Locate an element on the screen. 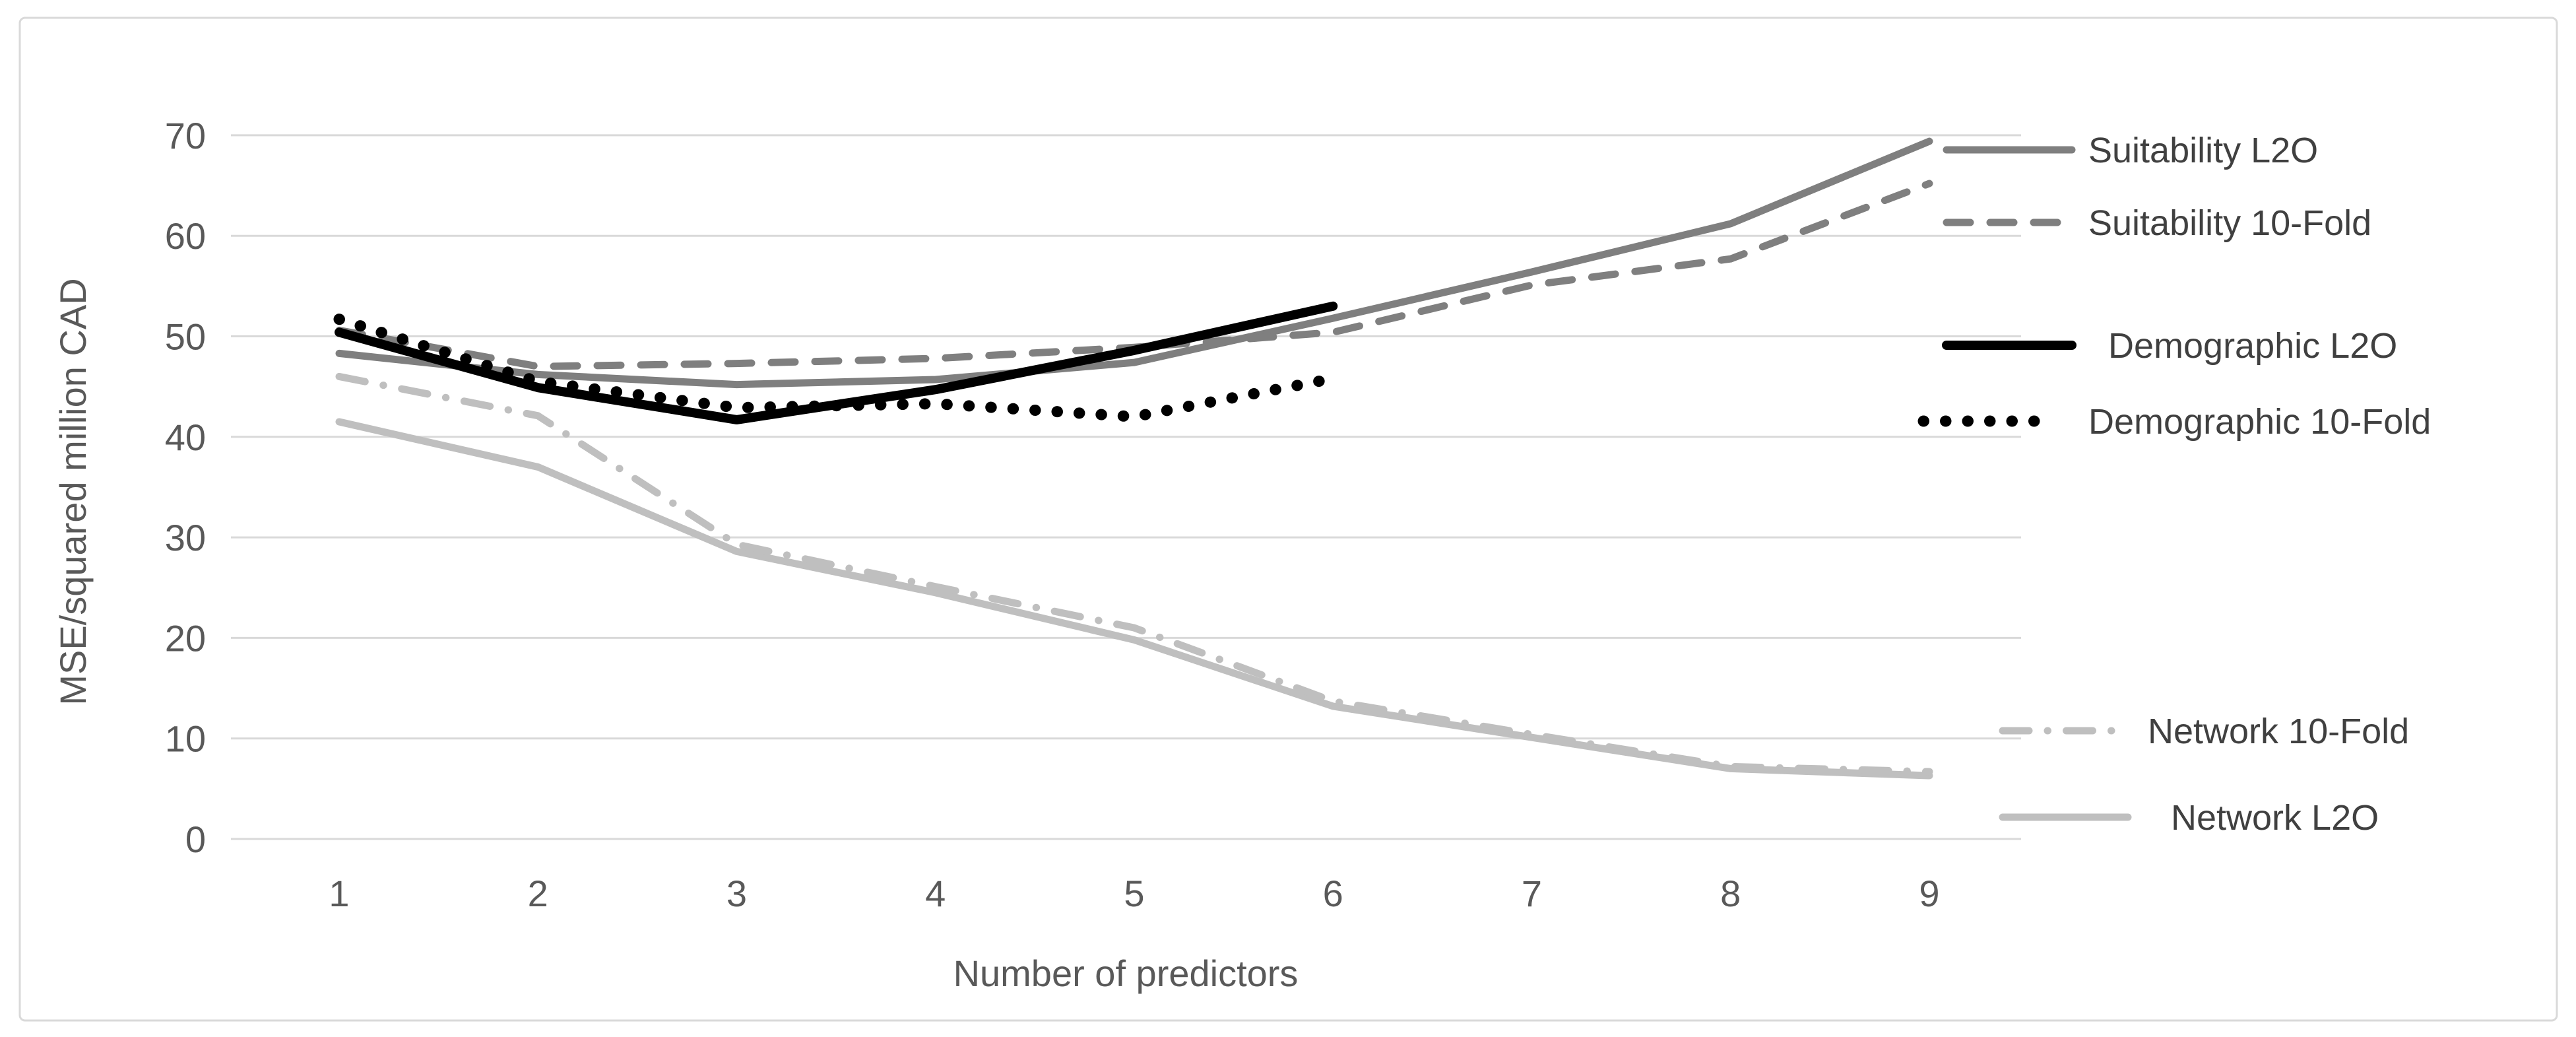 The width and height of the screenshot is (2576, 1037). x-tick-label-1: 1 is located at coordinates (339, 893).